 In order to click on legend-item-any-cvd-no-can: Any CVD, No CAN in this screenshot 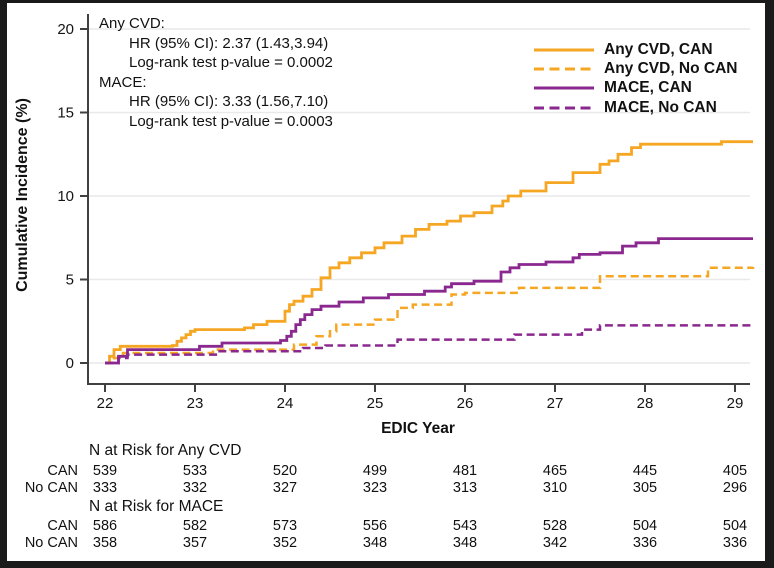, I will do `click(635, 68)`.